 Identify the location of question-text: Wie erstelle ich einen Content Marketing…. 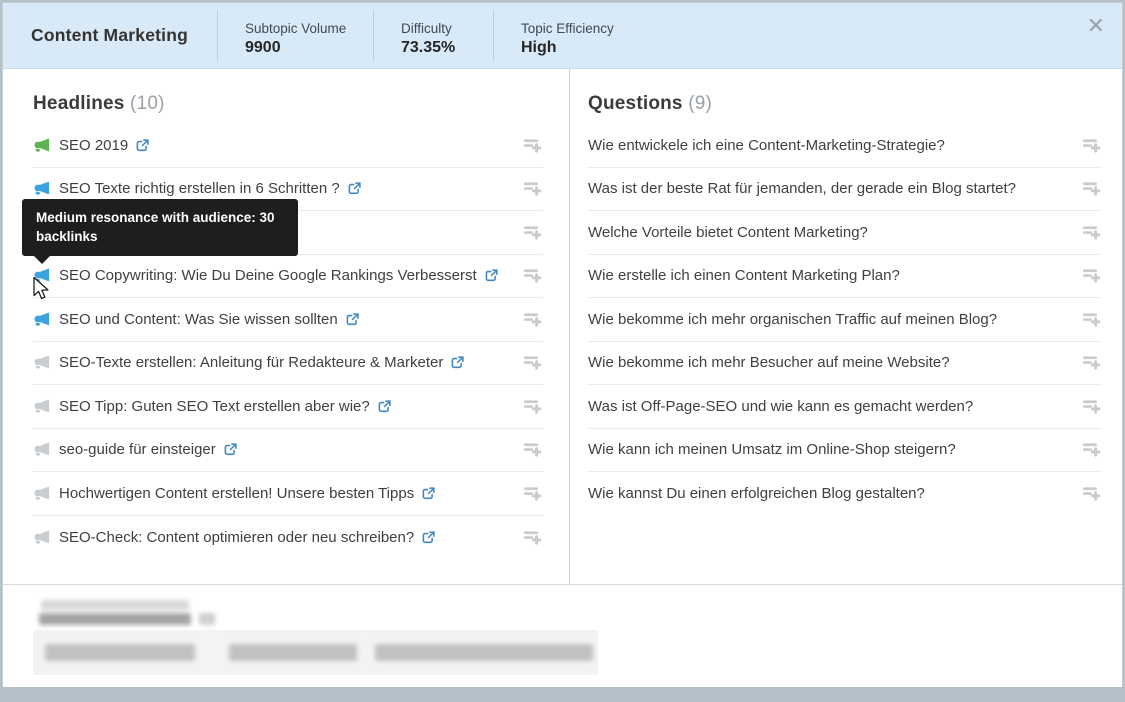
(744, 276).